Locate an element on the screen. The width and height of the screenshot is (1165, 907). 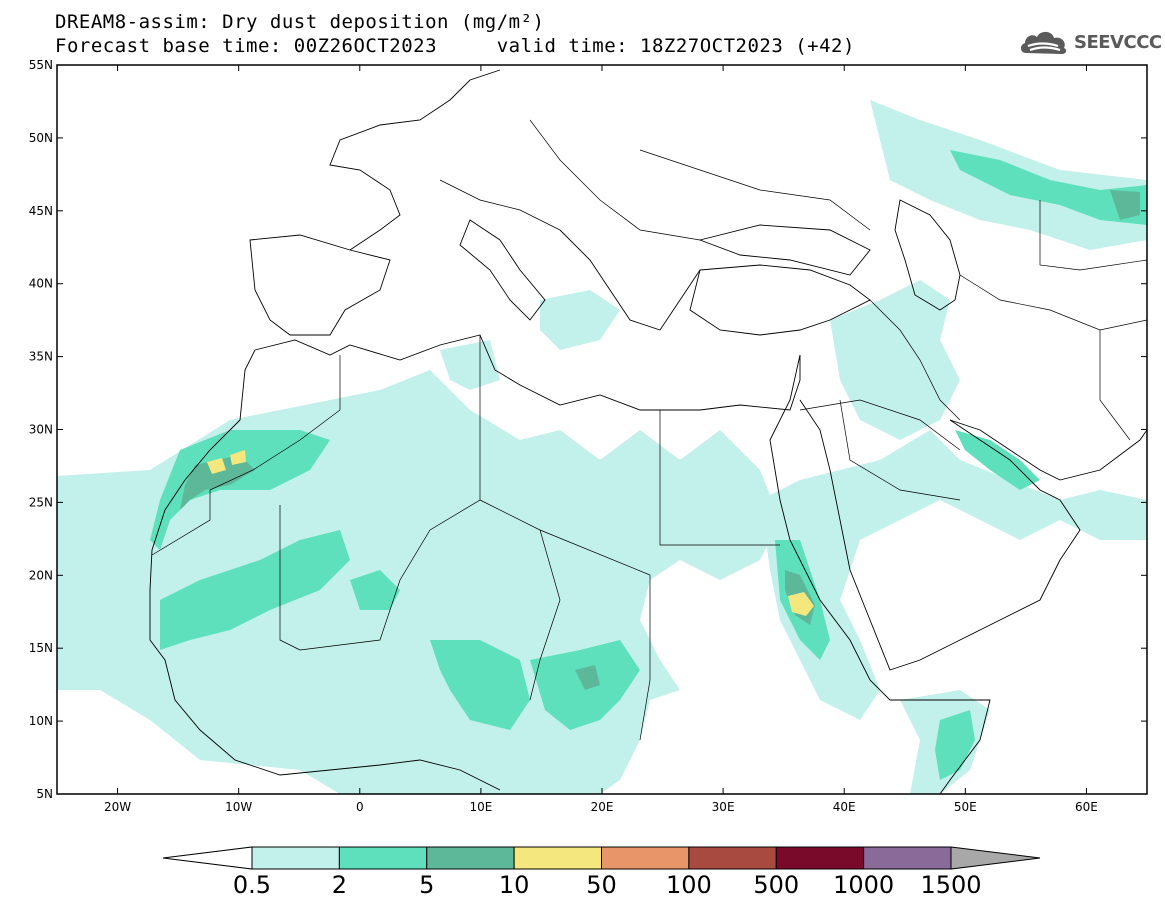
lon-label: 40E is located at coordinates (844, 807).